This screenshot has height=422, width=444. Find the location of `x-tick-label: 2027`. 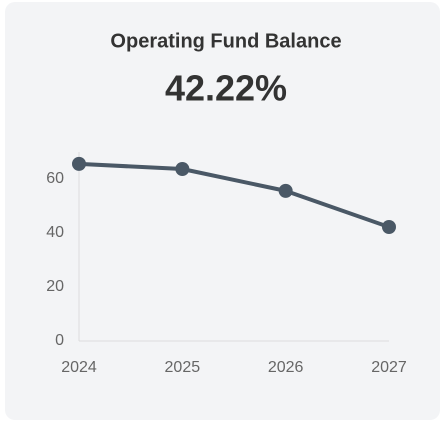

x-tick-label: 2027 is located at coordinates (389, 367).